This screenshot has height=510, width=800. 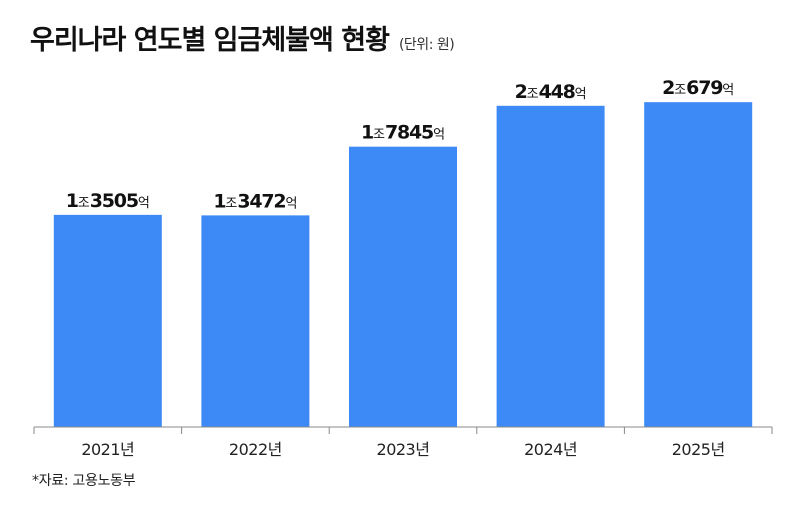 What do you see at coordinates (107, 449) in the screenshot?
I see `x-tick-label-1: 2021년` at bounding box center [107, 449].